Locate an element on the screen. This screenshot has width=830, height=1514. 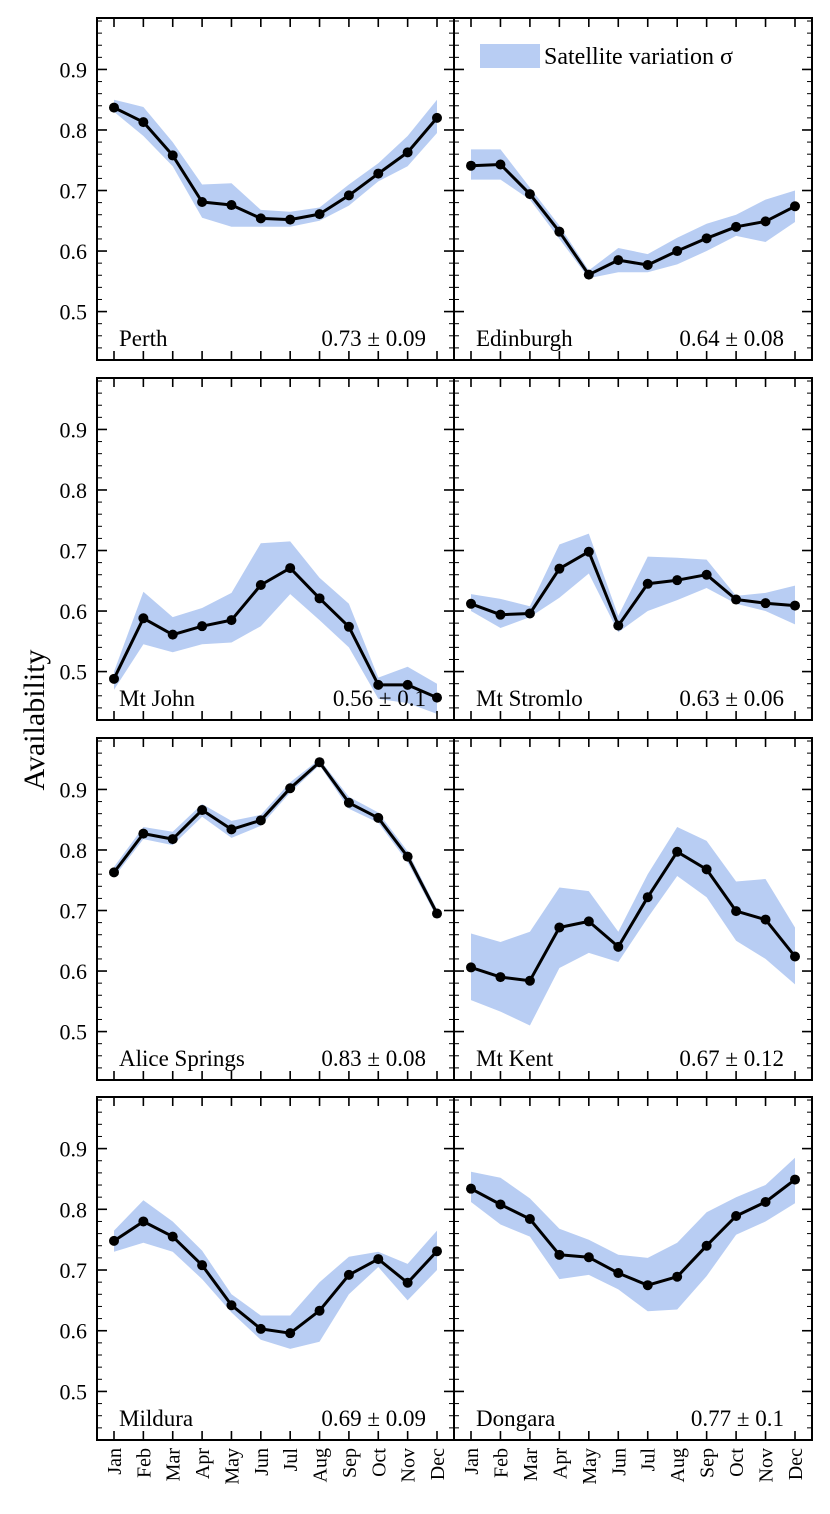
panel-perth: 0.5 0.6 0.7 0.8 0.9 Perth 0.73 ± 0.09 is located at coordinates (257, 189).